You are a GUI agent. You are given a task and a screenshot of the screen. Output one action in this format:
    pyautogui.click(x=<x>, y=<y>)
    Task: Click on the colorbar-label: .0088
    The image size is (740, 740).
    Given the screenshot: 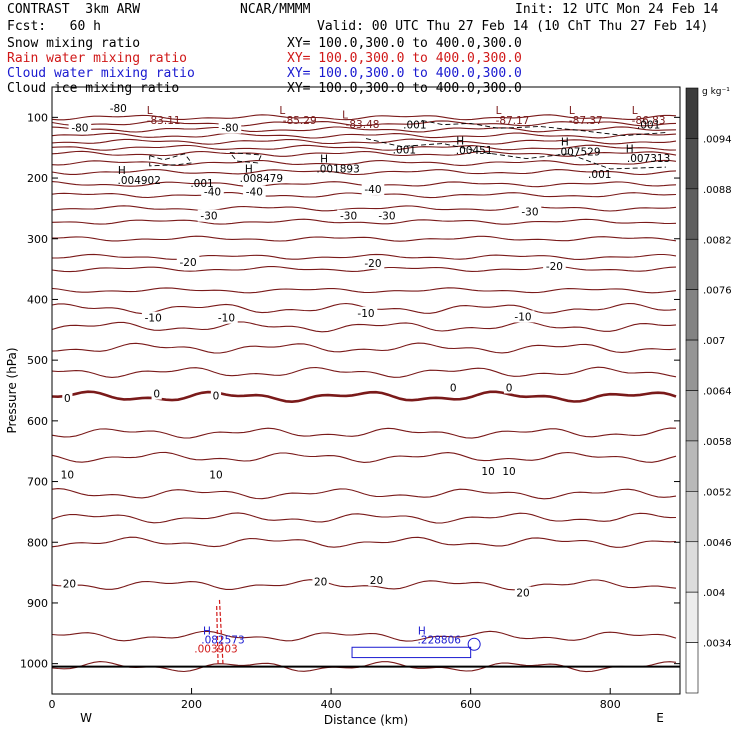 What is the action you would take?
    pyautogui.click(x=717, y=190)
    